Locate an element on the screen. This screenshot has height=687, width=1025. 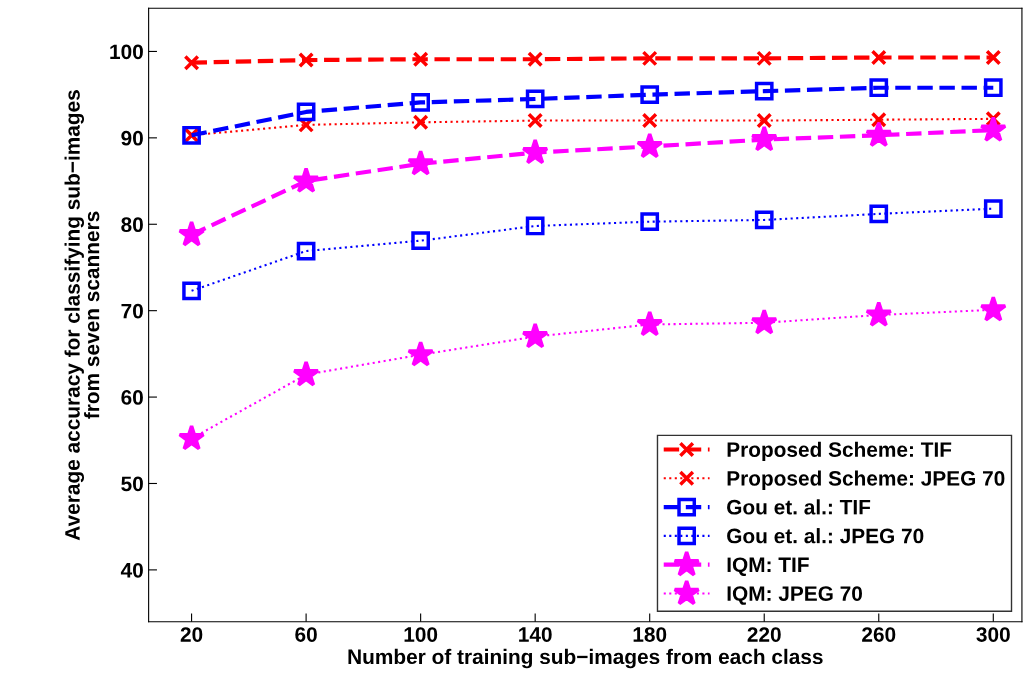
legend-label: Gou et. al.: TIF is located at coordinates (799, 507).